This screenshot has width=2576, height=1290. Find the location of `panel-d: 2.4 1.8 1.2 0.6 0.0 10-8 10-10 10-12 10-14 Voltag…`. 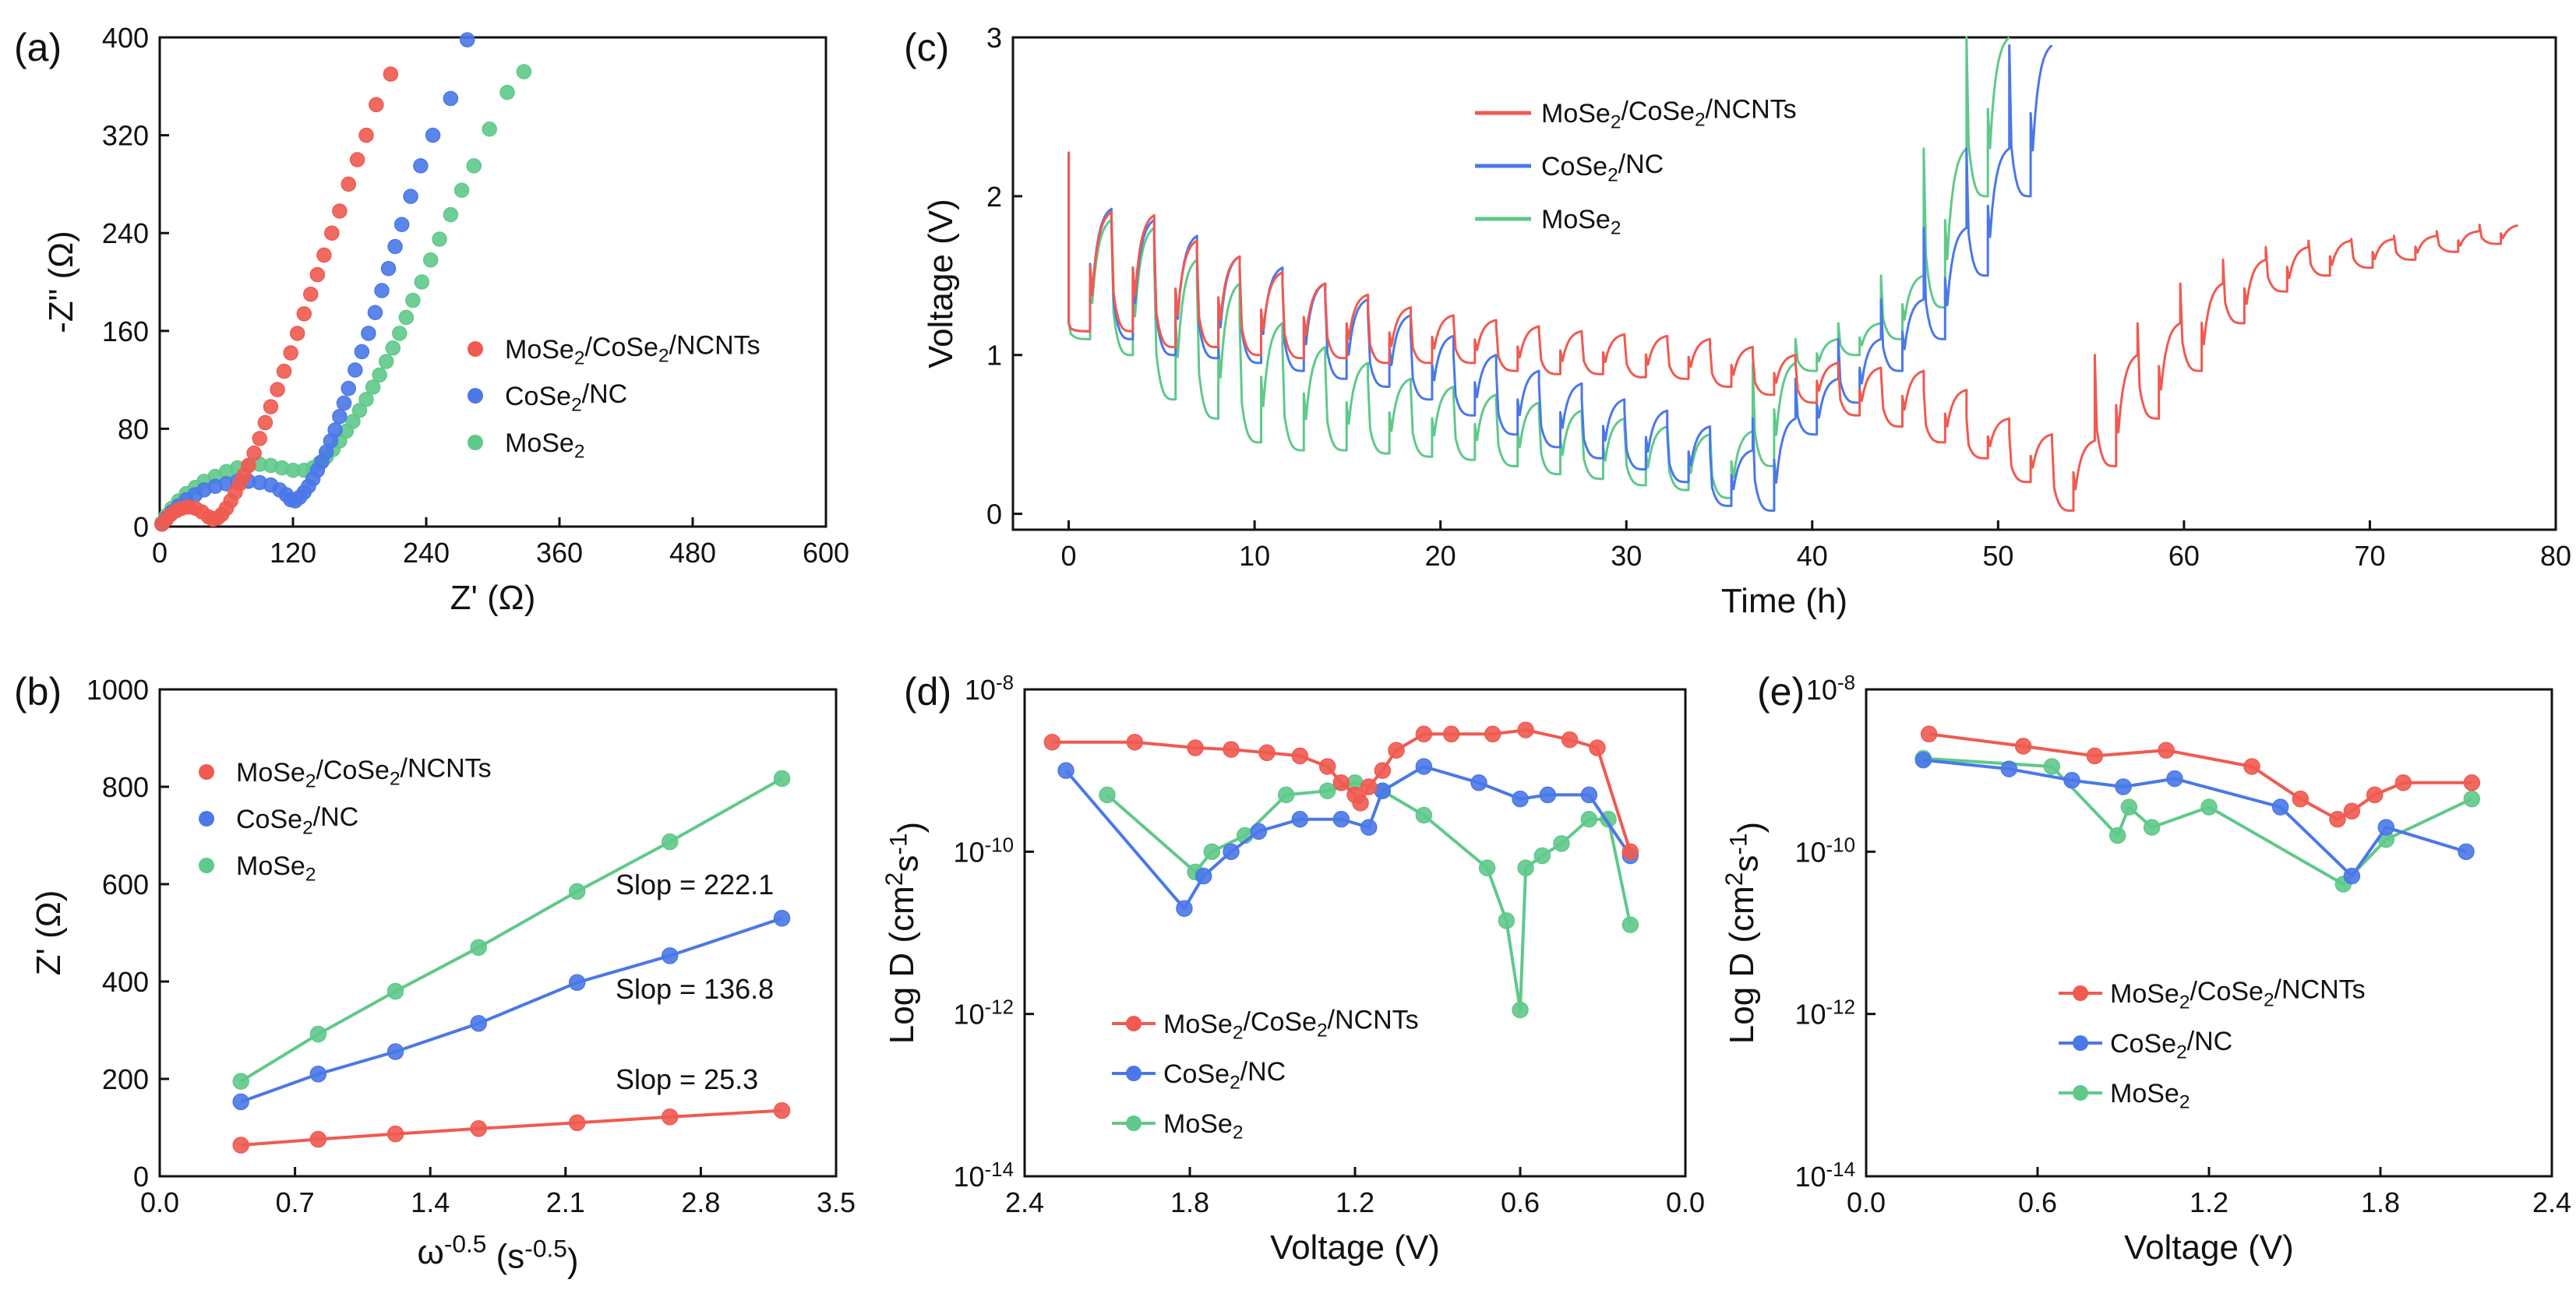

panel-d: 2.4 1.8 1.2 0.6 0.0 10-8 10-10 10-12 10-14 Voltag… is located at coordinates (1292, 968).